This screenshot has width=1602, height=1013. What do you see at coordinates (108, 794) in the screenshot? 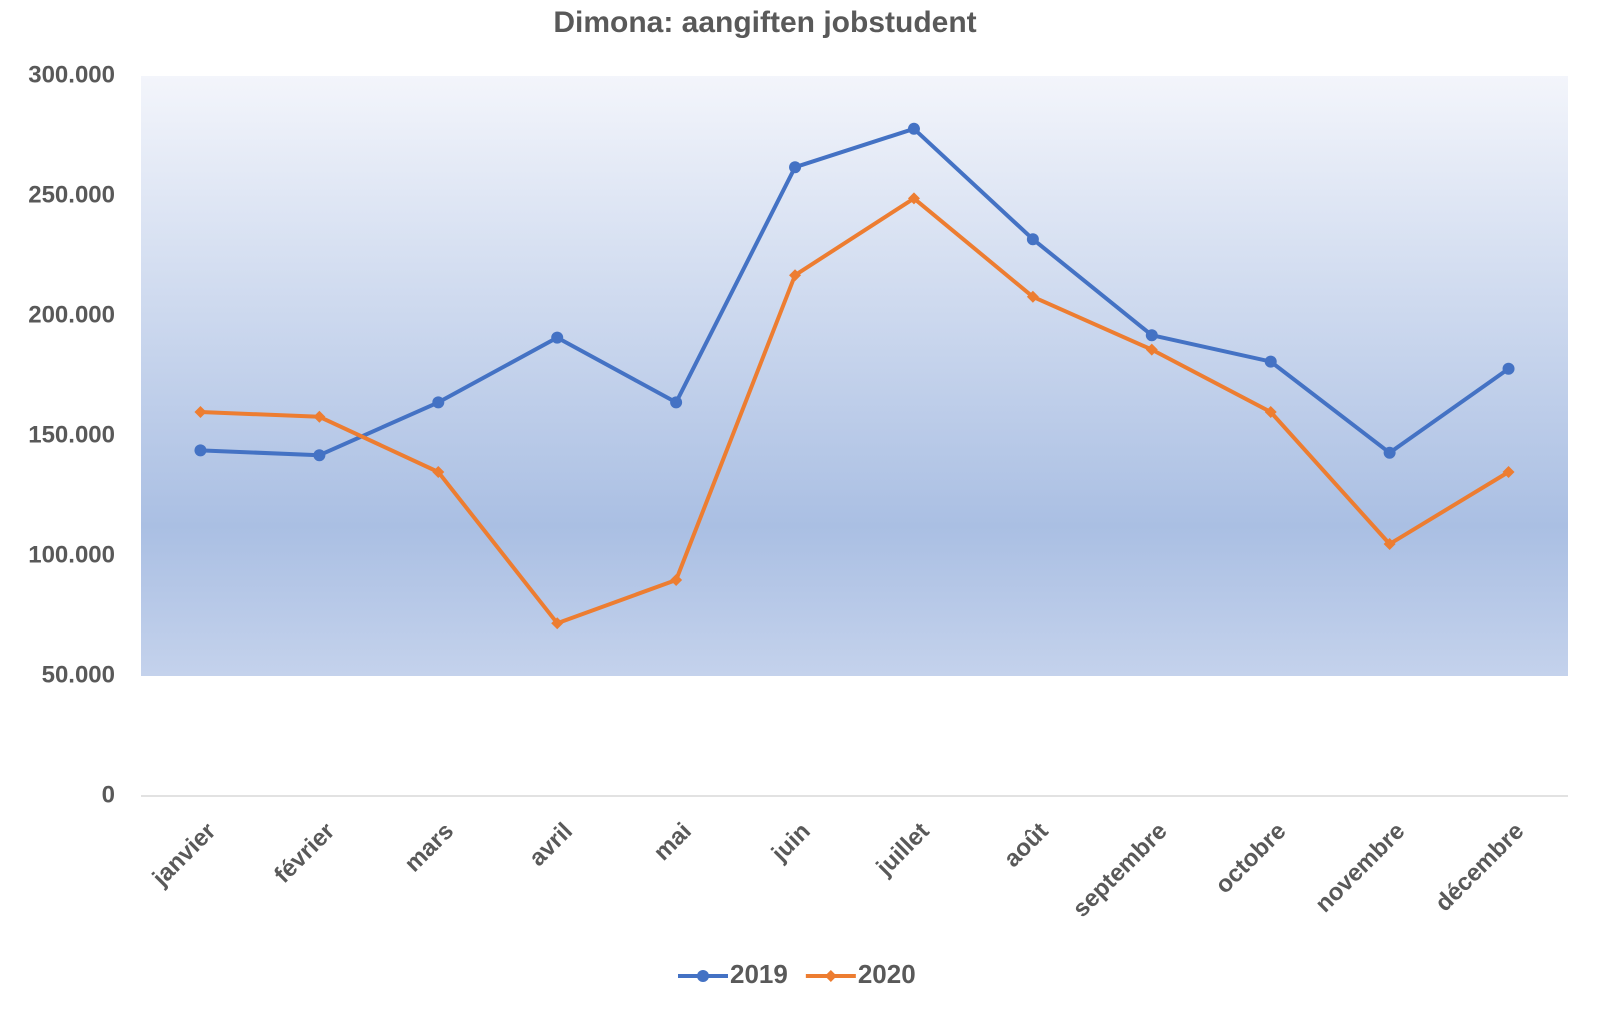
I see `y-tick-label: 0` at bounding box center [108, 794].